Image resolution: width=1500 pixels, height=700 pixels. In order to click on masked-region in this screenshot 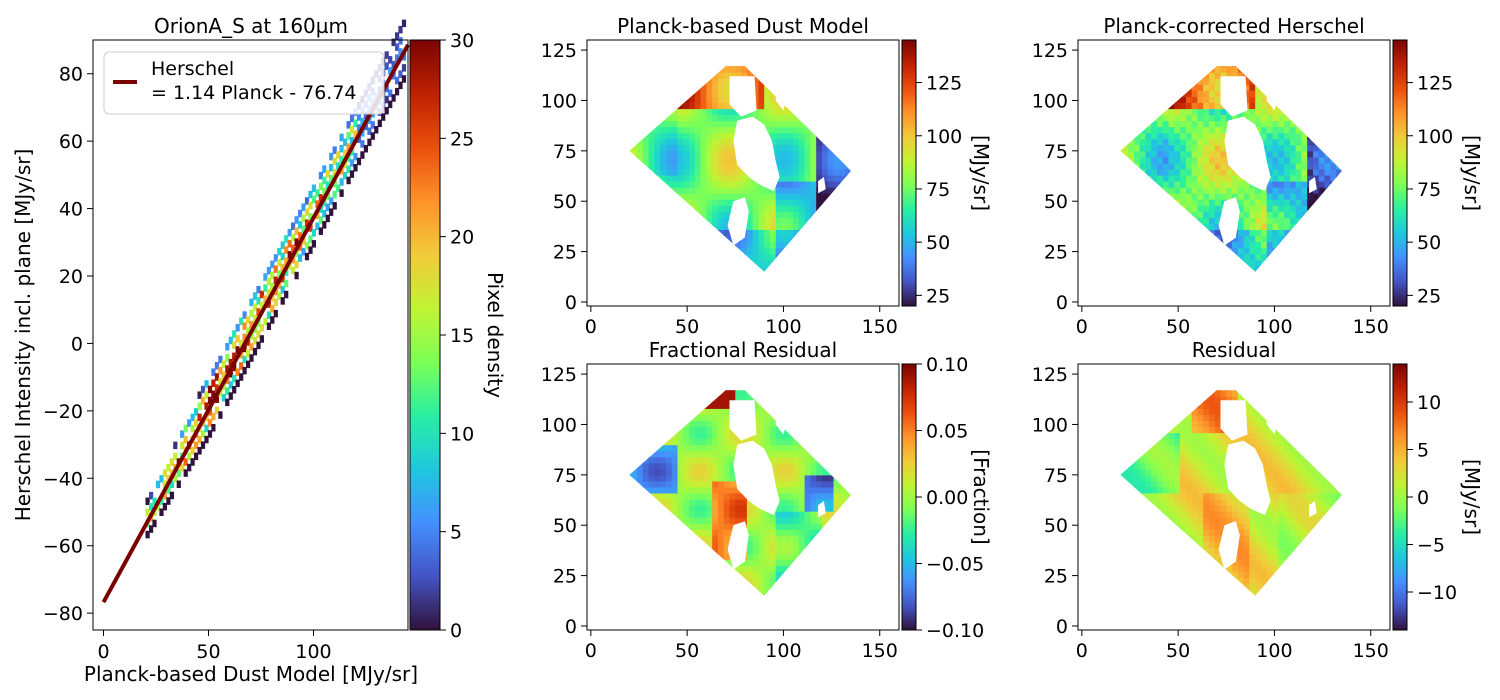, I will do `click(743, 420)`.